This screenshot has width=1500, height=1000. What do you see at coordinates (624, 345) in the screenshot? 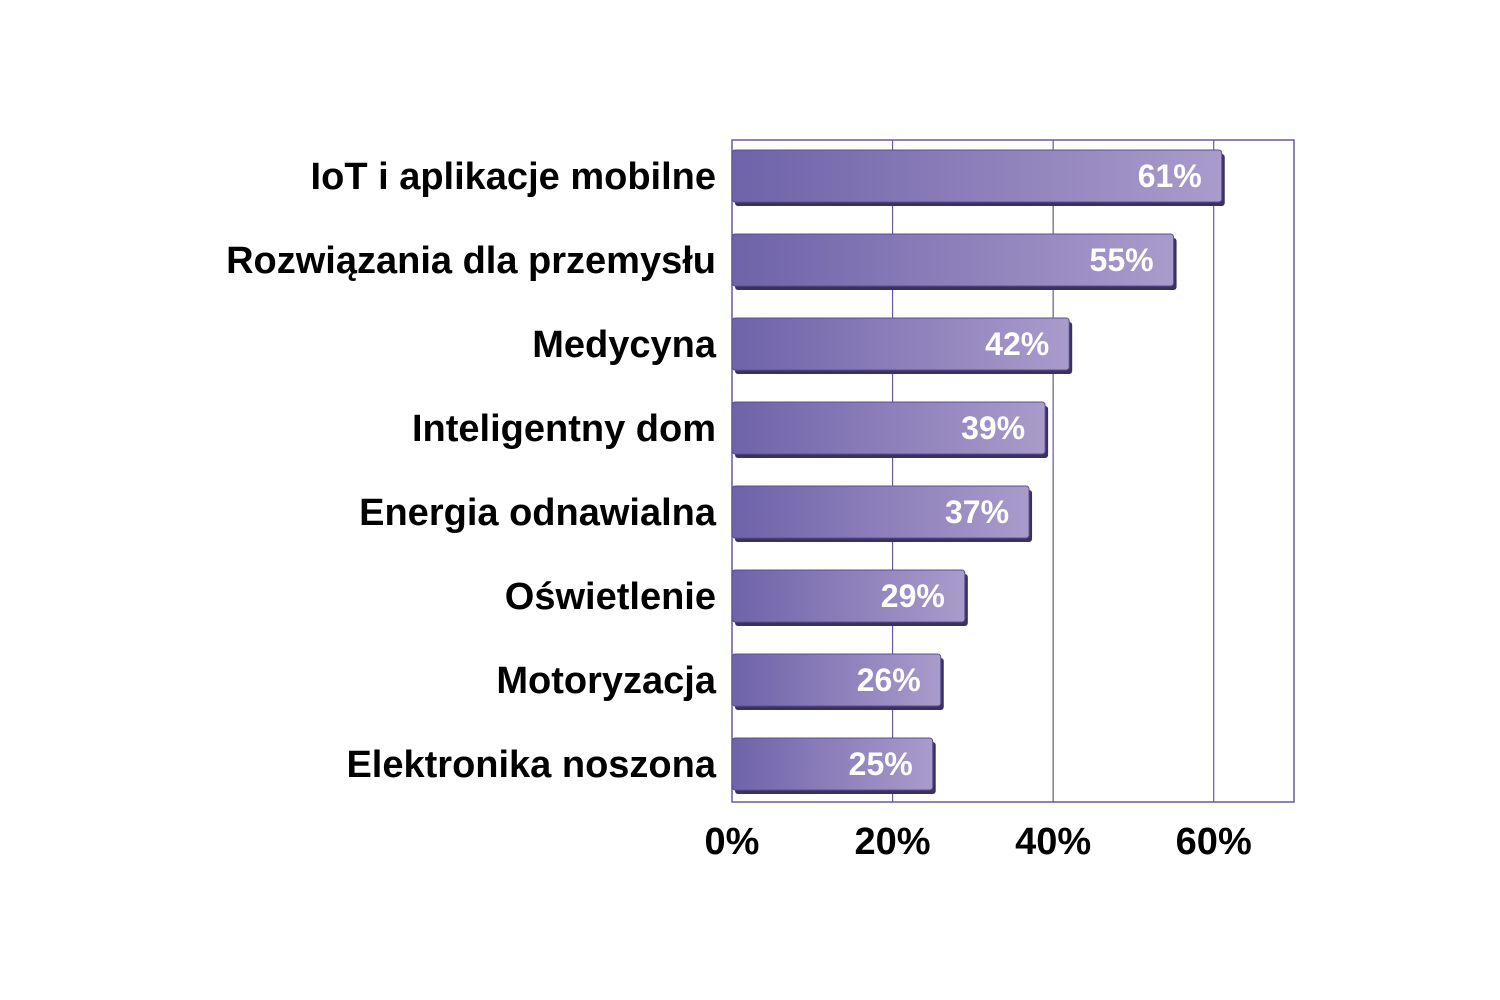
I see `category-label-2: Medycyna` at bounding box center [624, 345].